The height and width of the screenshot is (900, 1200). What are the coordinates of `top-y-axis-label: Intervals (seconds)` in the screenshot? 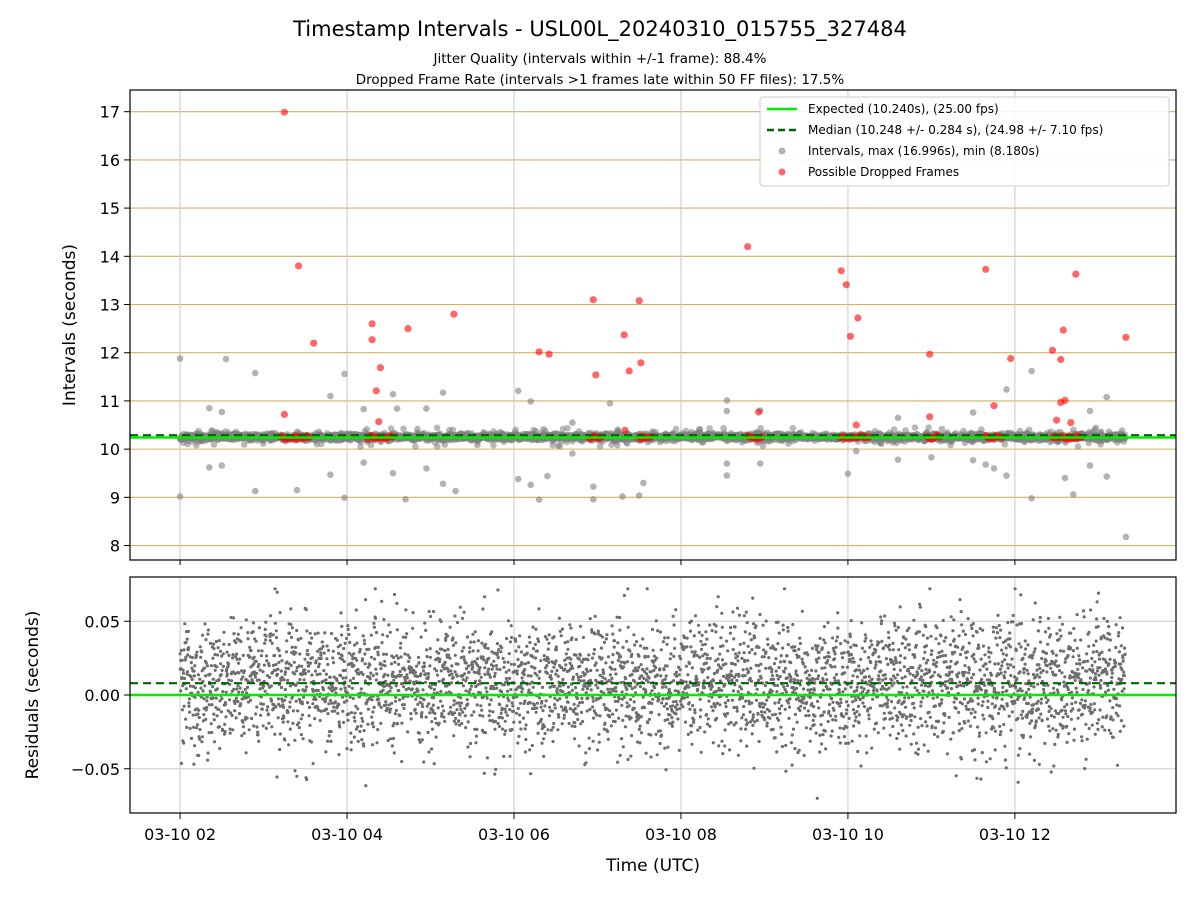 It's located at (70, 325).